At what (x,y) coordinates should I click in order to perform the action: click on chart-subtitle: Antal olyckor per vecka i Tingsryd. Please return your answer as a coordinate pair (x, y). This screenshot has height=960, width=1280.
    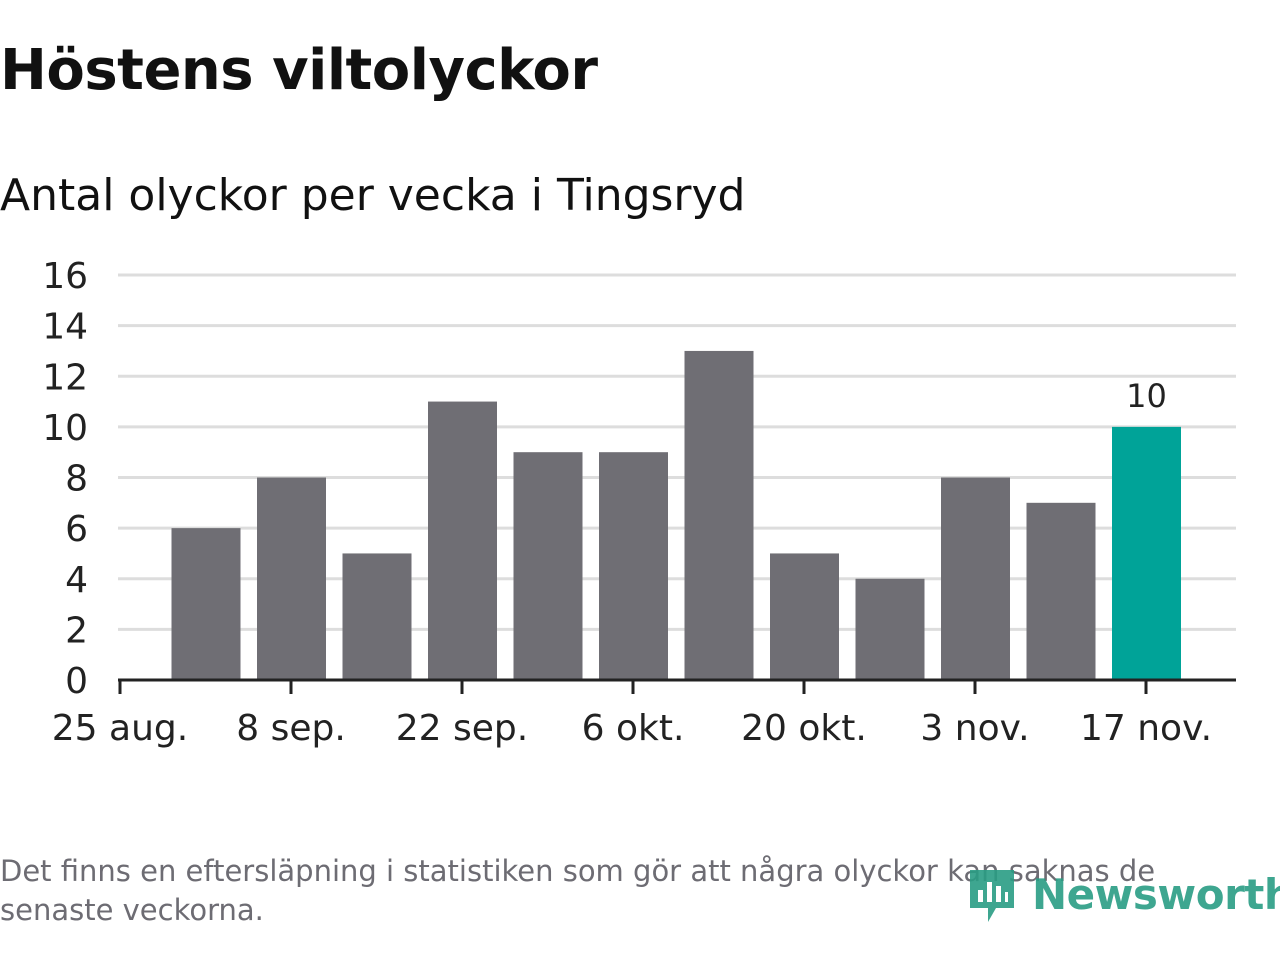
    Looking at the image, I should click on (373, 195).